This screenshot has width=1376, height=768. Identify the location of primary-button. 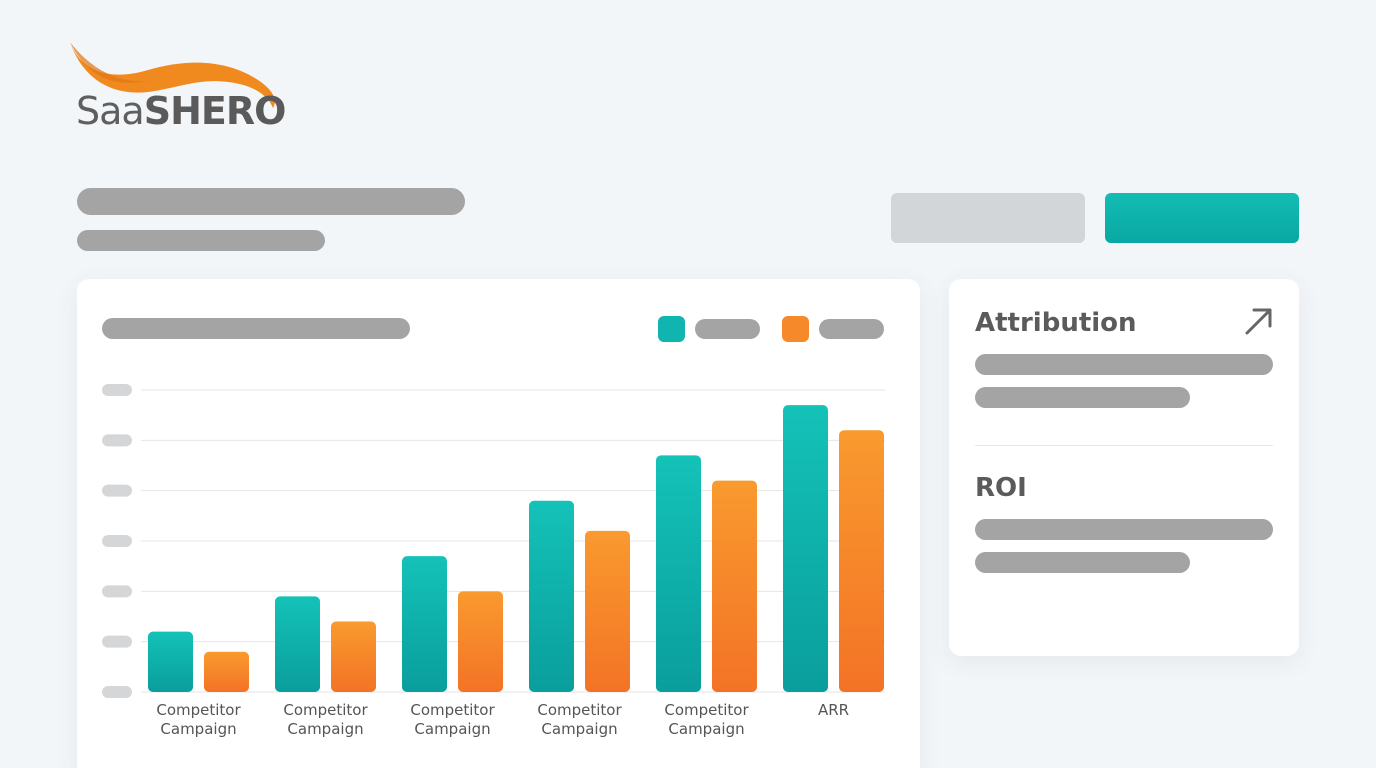
(1202, 218).